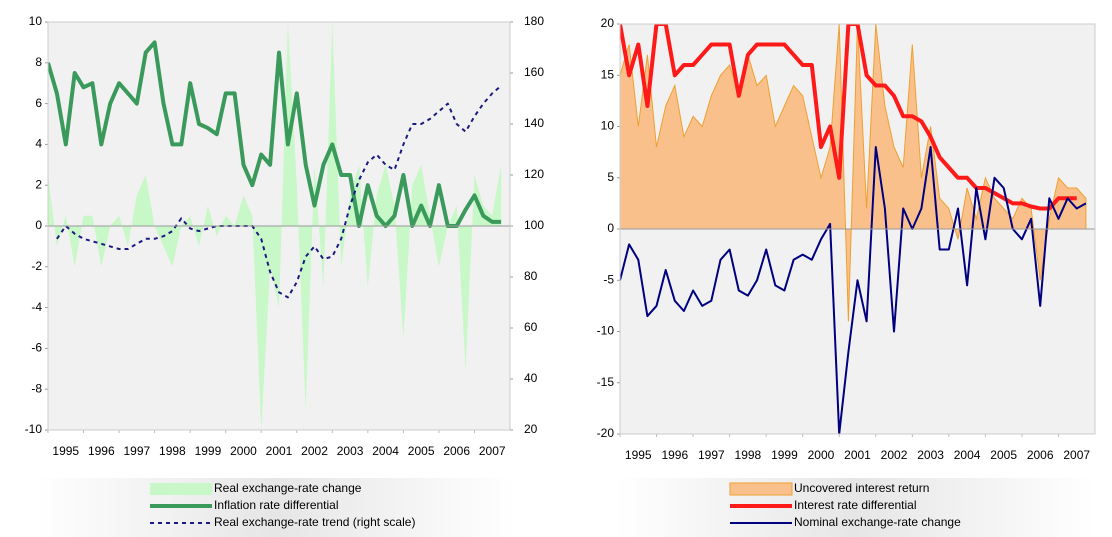  What do you see at coordinates (608, 23) in the screenshot?
I see `y-tick-label: 20` at bounding box center [608, 23].